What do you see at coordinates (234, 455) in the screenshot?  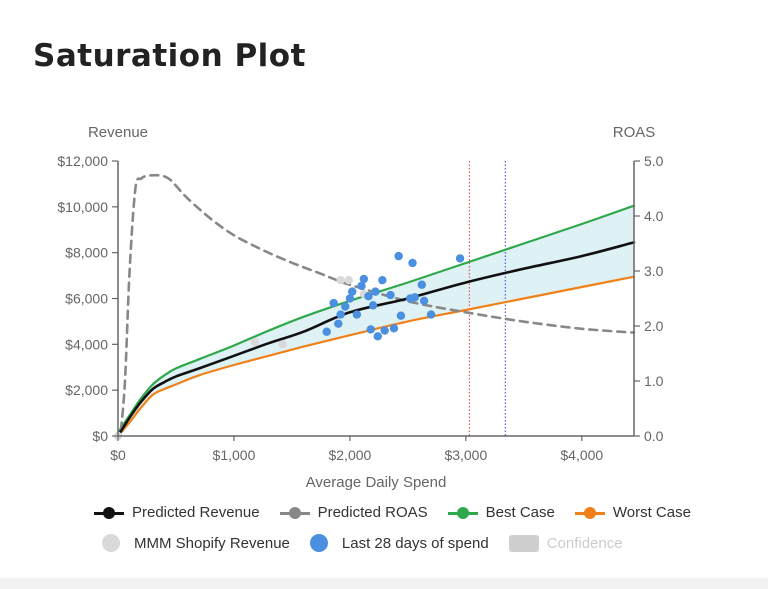 I see `x-tick-label: $1,000` at bounding box center [234, 455].